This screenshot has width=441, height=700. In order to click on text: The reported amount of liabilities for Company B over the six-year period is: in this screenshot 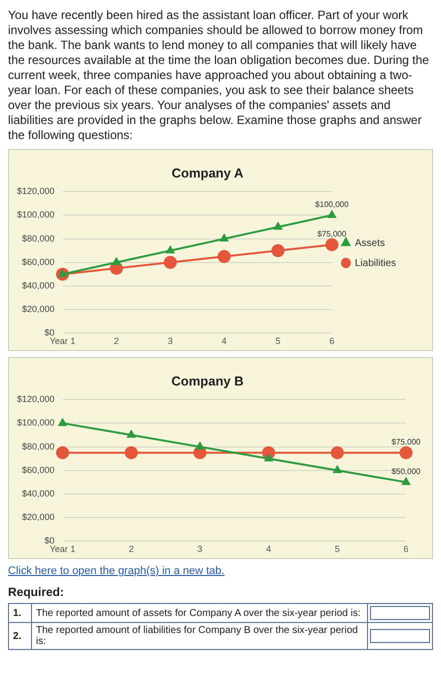, I will do `click(200, 636)`.